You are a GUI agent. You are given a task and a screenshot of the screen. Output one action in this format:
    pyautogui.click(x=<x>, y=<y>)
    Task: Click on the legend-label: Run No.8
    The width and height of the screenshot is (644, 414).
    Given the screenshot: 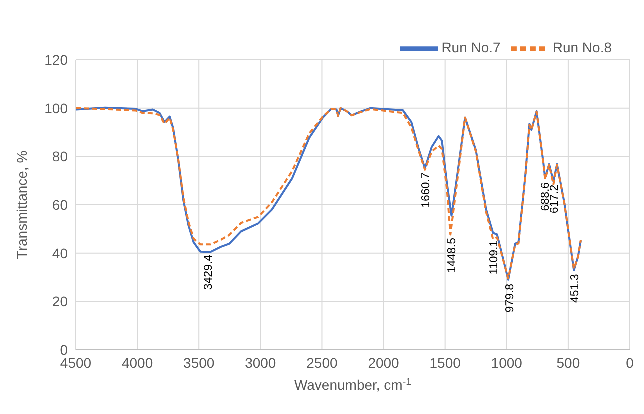 What is the action you would take?
    pyautogui.click(x=582, y=48)
    